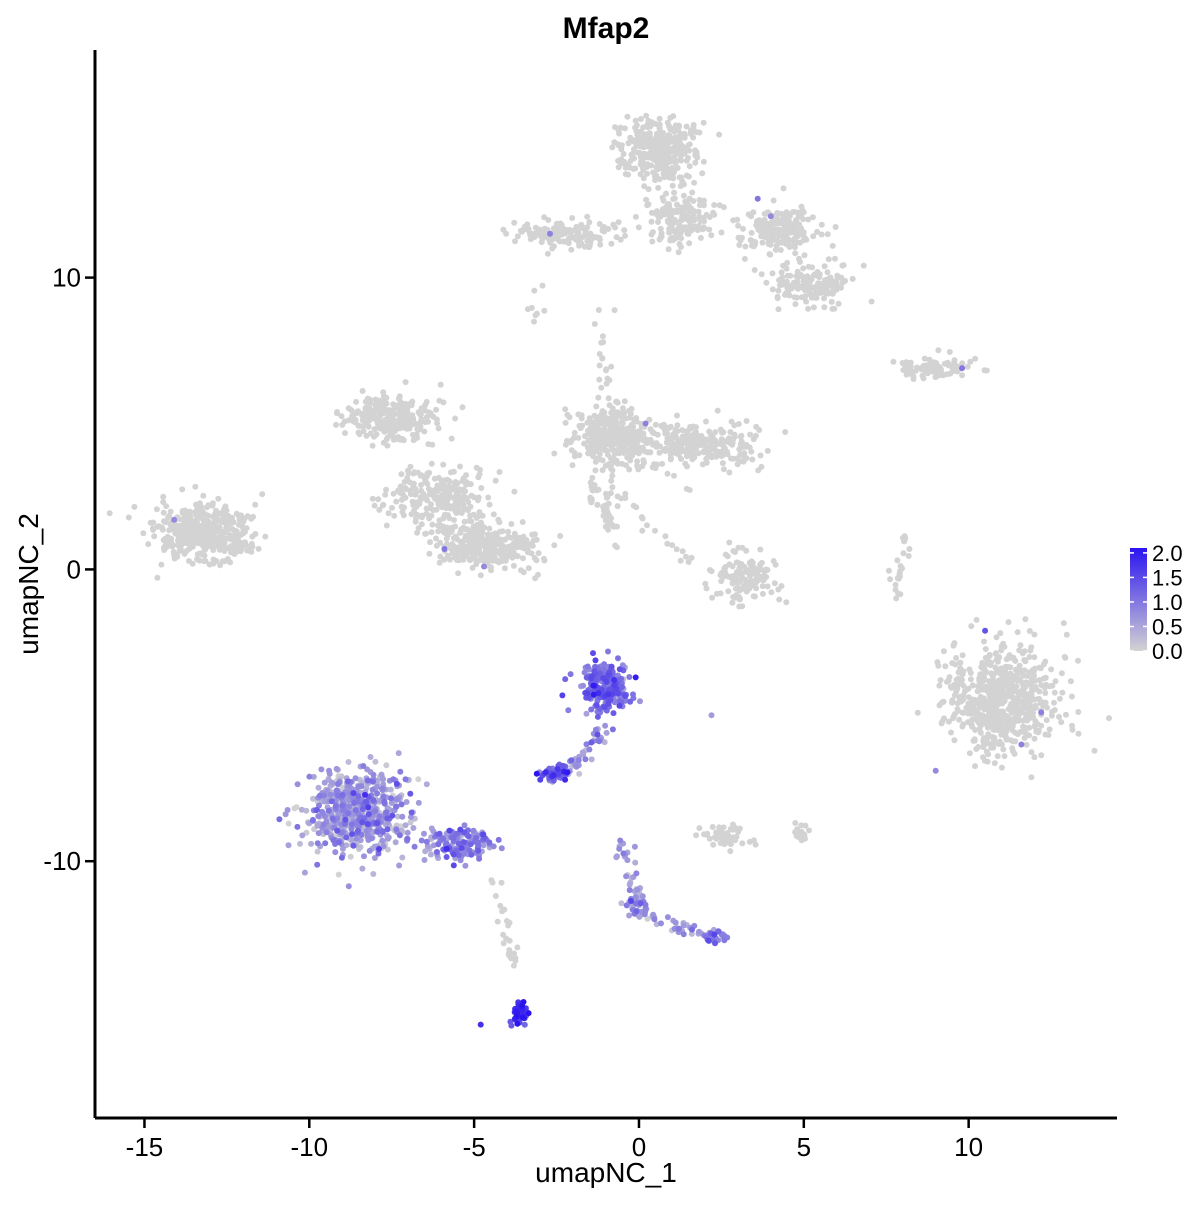  What do you see at coordinates (606, 28) in the screenshot?
I see `plot-title: Mfap2` at bounding box center [606, 28].